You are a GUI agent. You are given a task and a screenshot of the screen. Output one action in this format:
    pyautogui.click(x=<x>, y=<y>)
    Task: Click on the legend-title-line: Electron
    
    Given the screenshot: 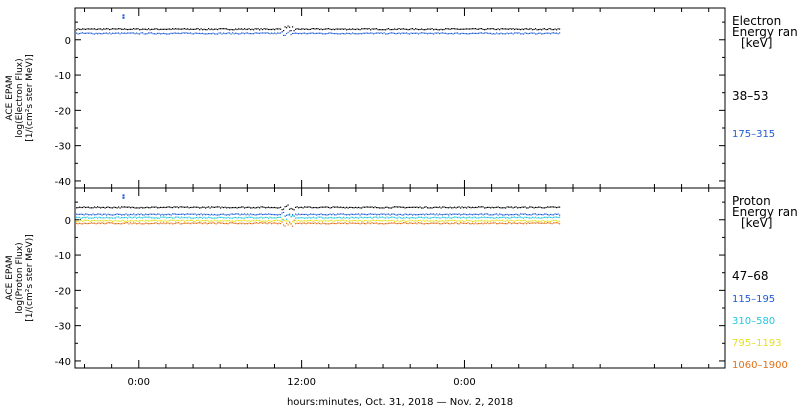 What is the action you would take?
    pyautogui.click(x=756, y=21)
    